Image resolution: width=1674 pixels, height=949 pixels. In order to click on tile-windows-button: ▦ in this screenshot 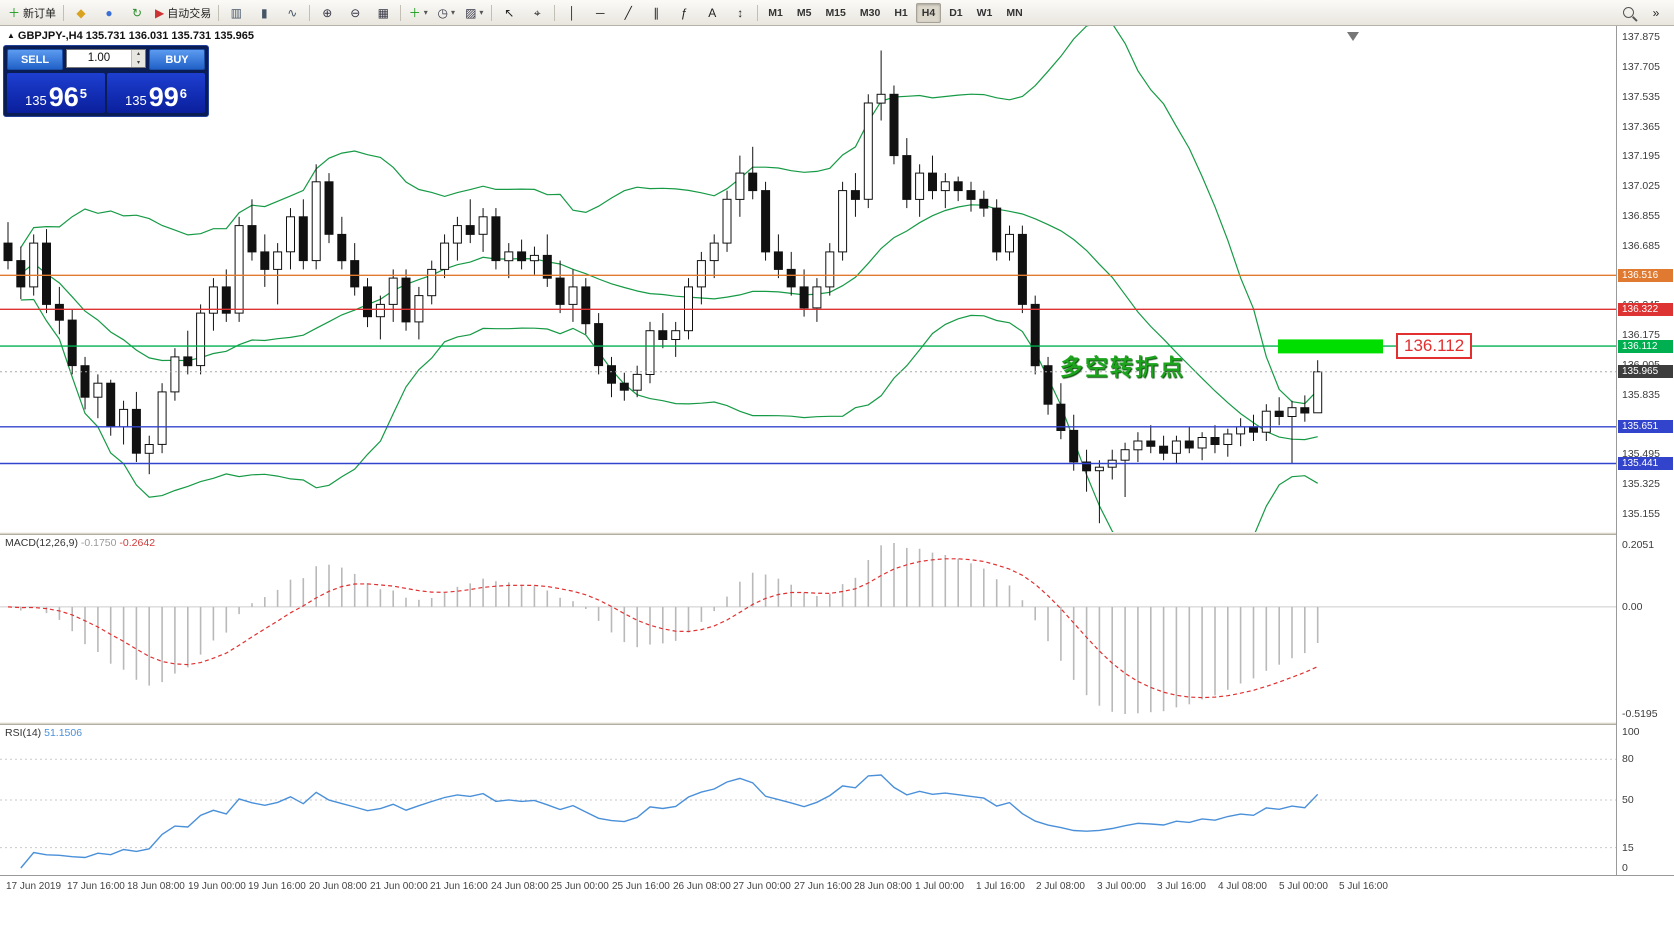, I will do `click(383, 13)`.